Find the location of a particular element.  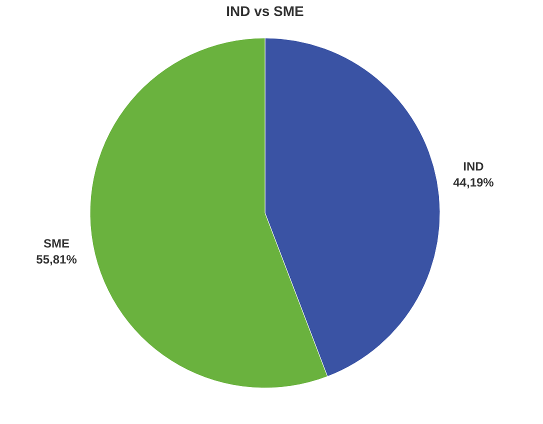

slice-label: IND is located at coordinates (473, 167).